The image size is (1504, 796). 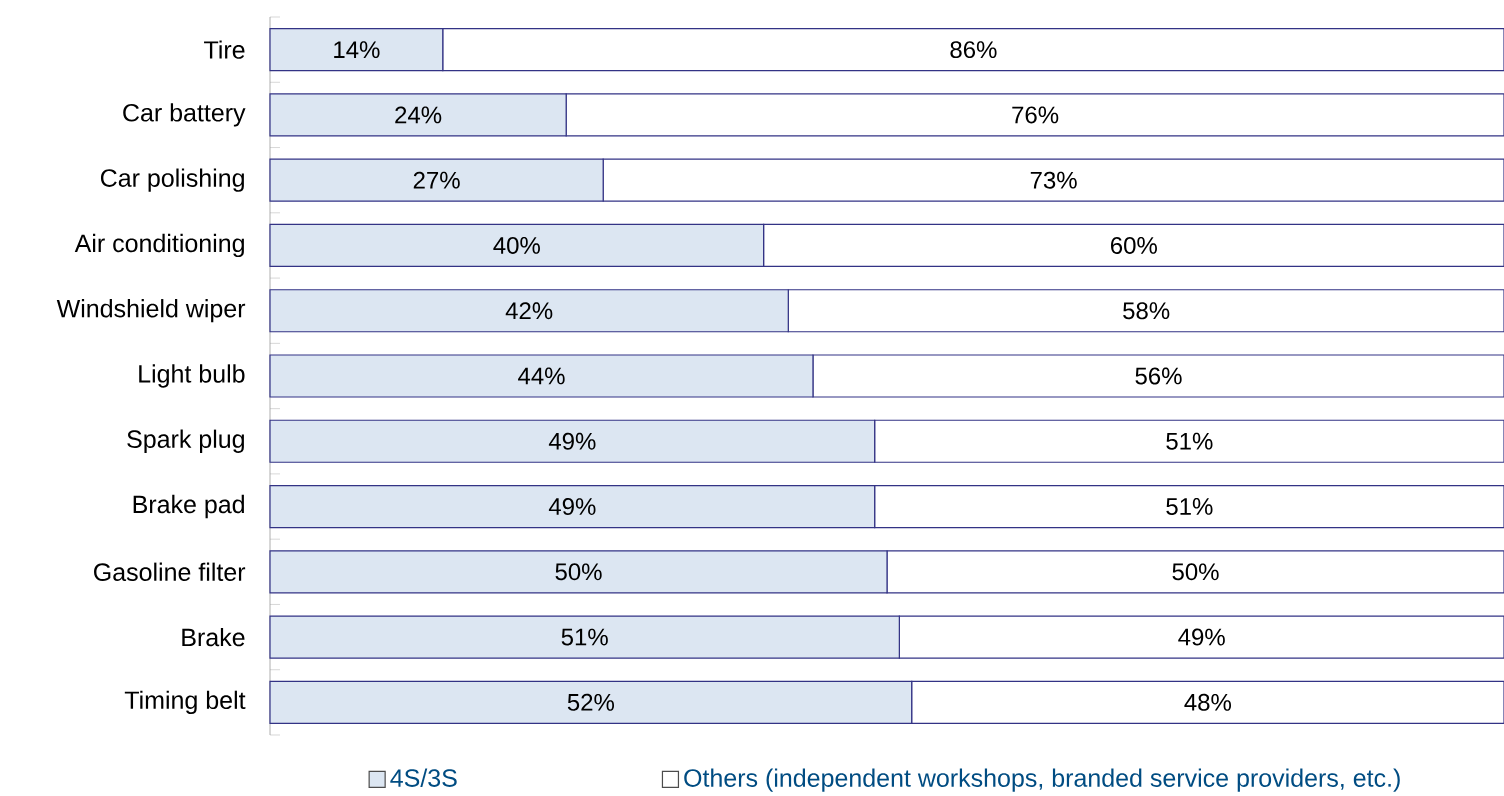 What do you see at coordinates (185, 441) in the screenshot?
I see `y-tick-label: Spark plug` at bounding box center [185, 441].